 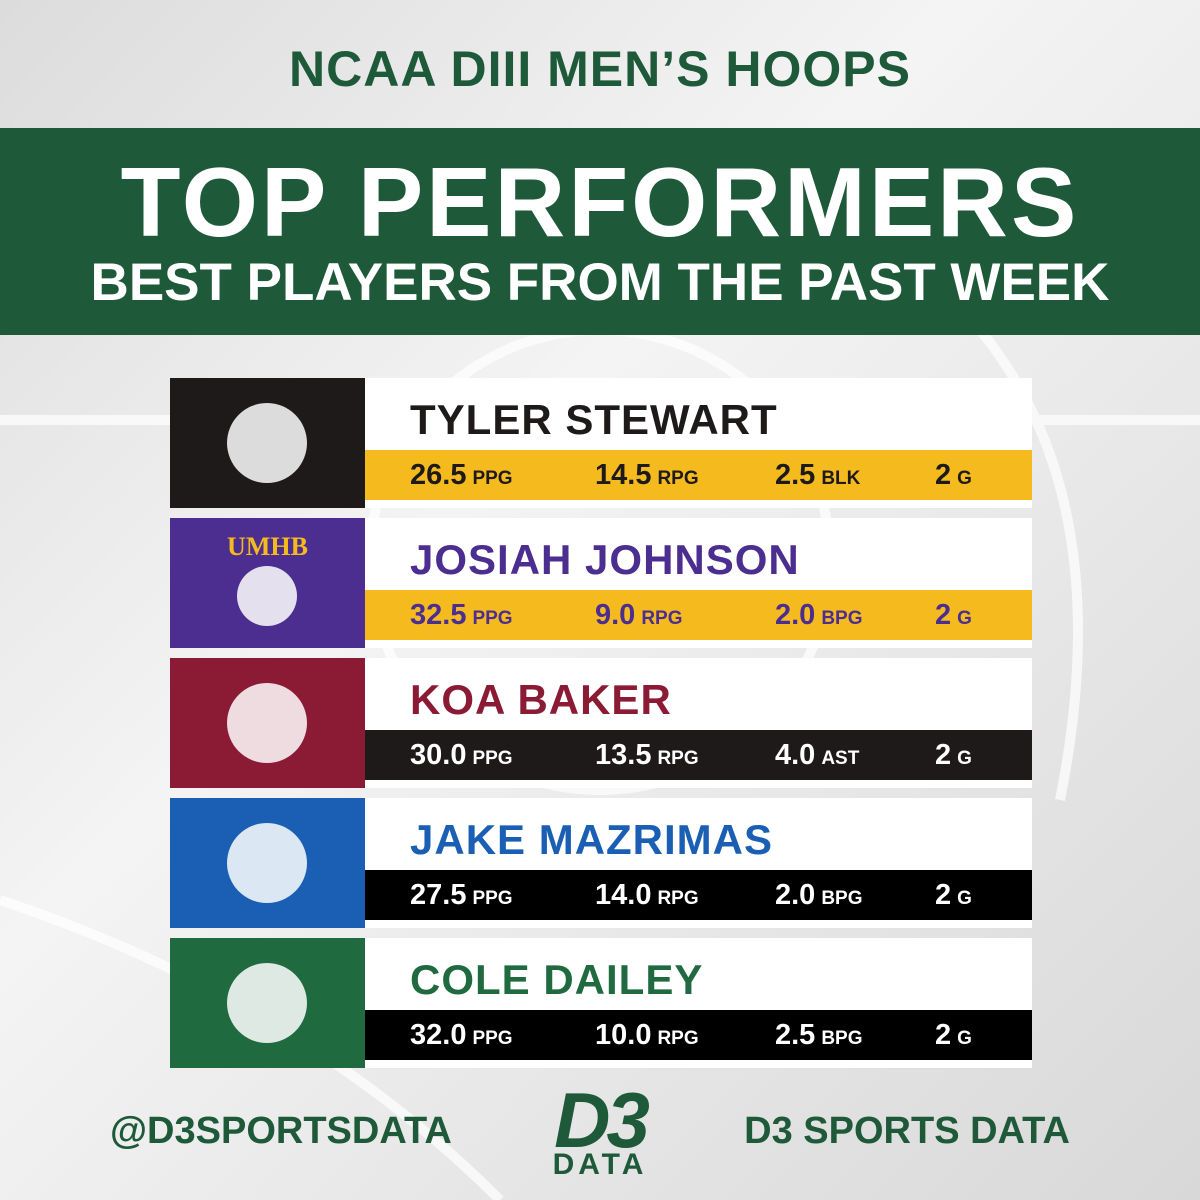 I want to click on stat: 13.5 RPG, so click(x=647, y=755).